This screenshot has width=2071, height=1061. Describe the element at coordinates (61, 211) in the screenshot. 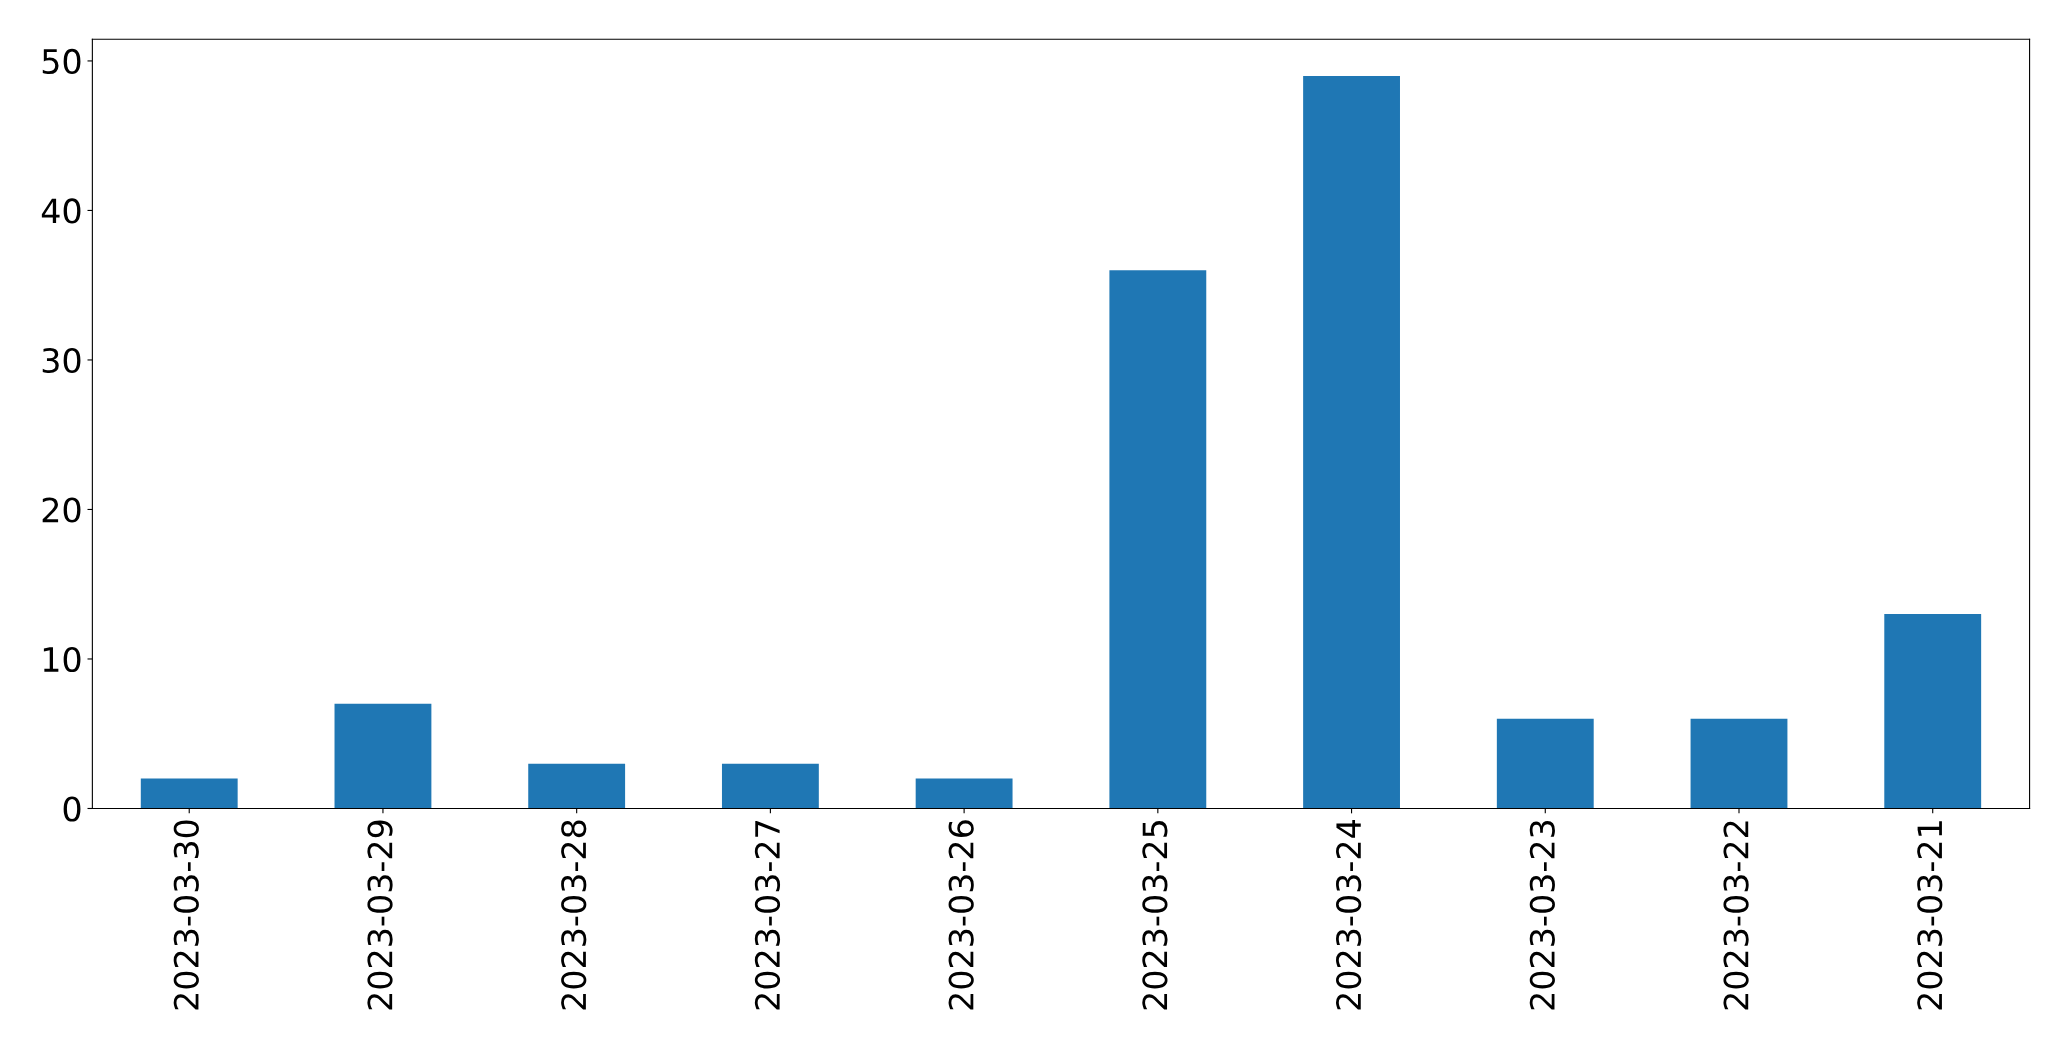

I see `y-tick-label: 40` at that location.